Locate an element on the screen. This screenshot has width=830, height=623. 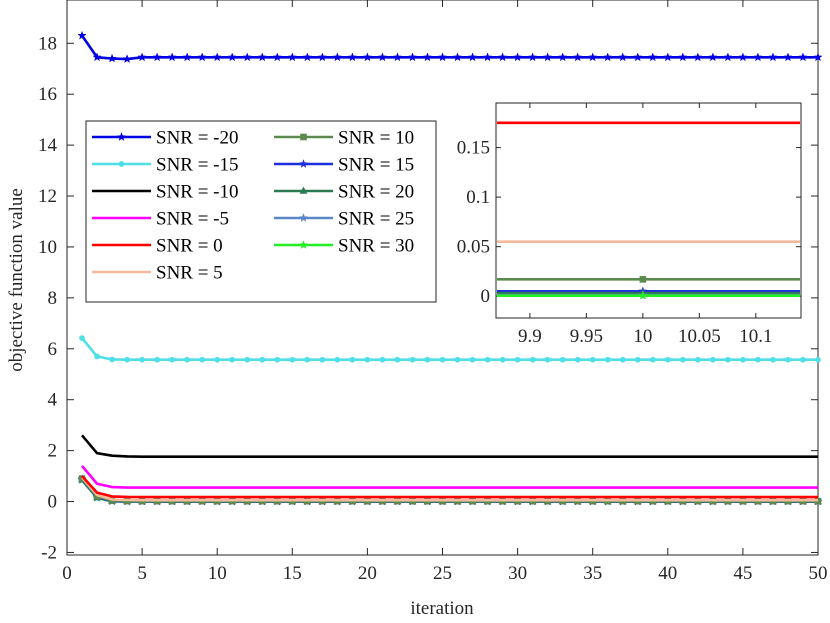
x-tick-label: 5 is located at coordinates (142, 573).